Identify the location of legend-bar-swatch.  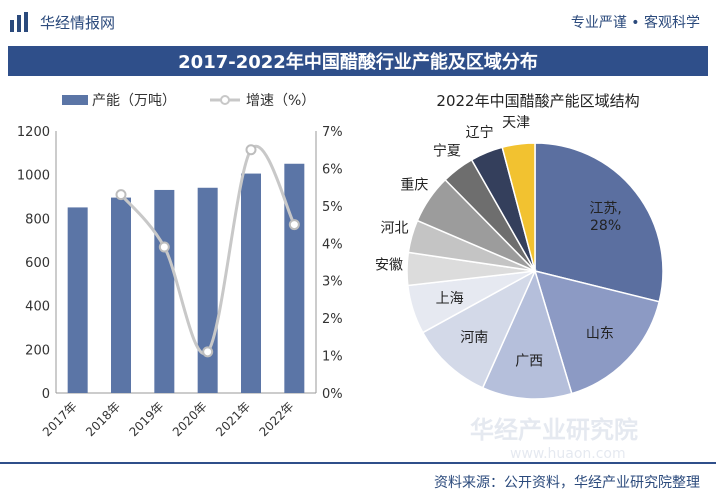
(75, 100).